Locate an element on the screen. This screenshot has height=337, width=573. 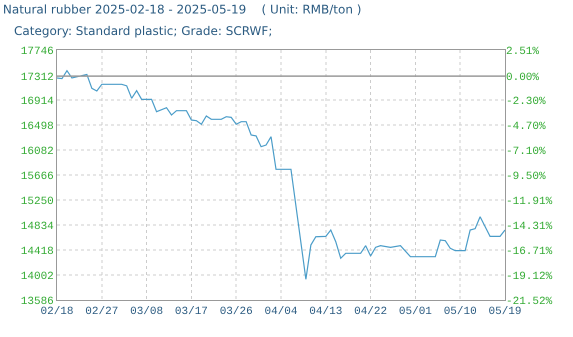
x-tick-label: 02/27 is located at coordinates (101, 312).